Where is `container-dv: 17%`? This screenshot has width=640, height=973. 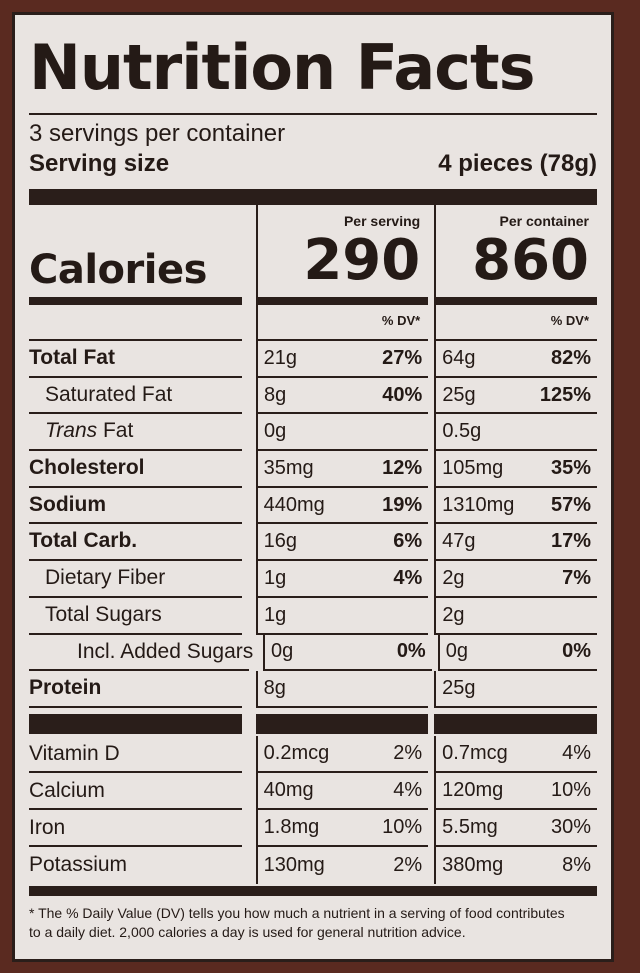 container-dv: 17% is located at coordinates (570, 541).